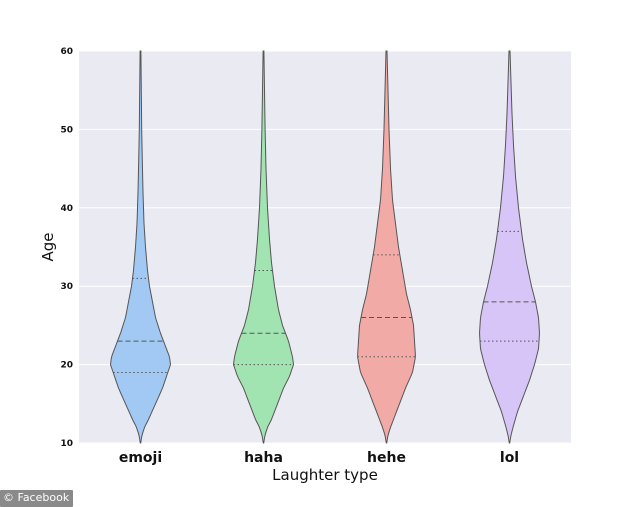  I want to click on violin-haha, so click(263, 247).